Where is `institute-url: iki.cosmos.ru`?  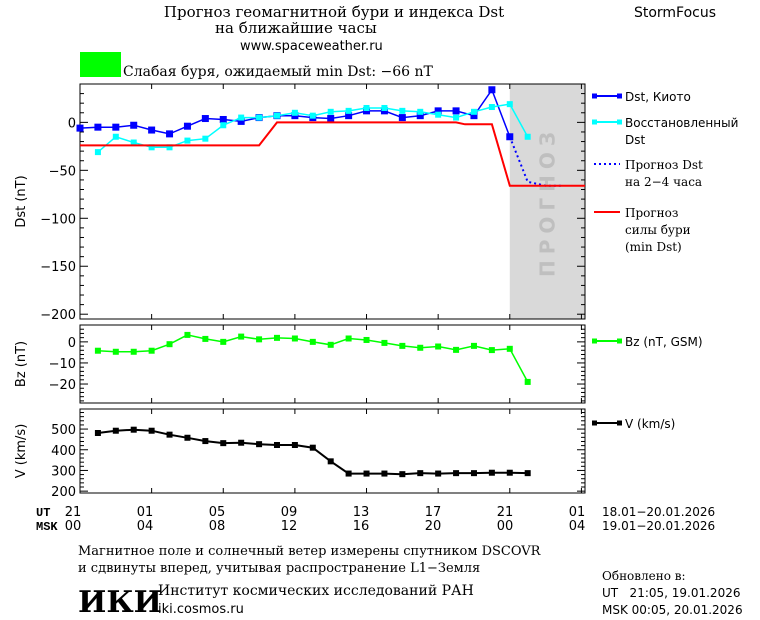
institute-url: iki.cosmos.ru is located at coordinates (201, 609).